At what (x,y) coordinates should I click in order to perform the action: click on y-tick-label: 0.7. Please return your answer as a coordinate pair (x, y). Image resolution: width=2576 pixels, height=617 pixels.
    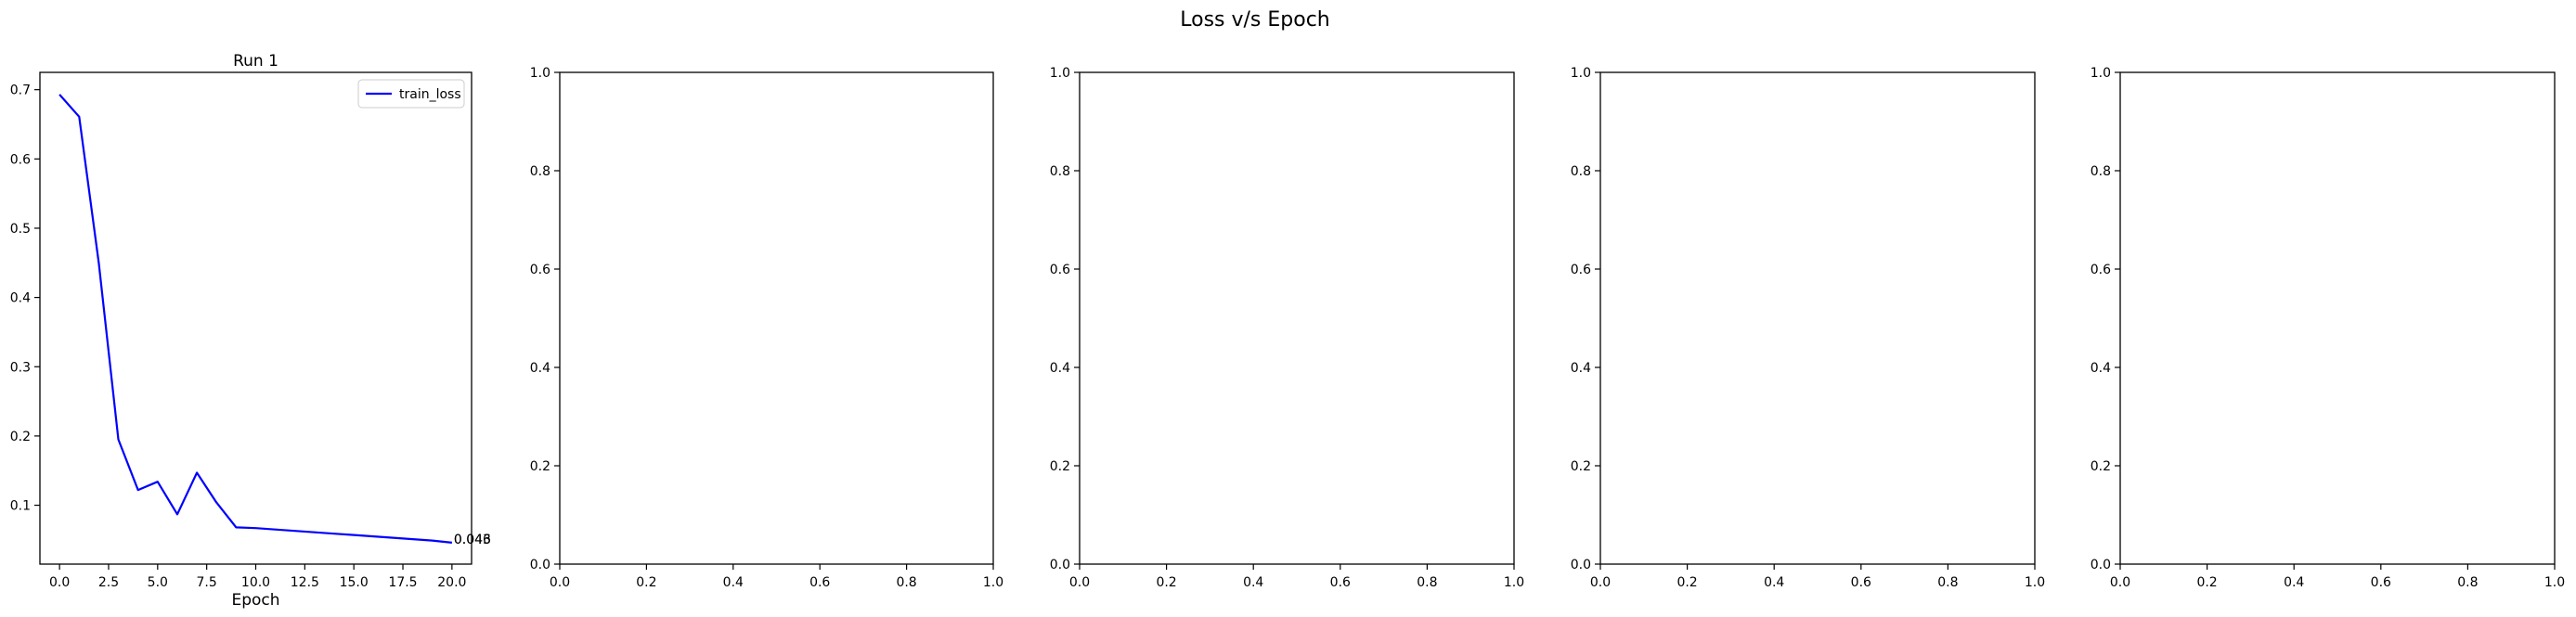
    Looking at the image, I should click on (20, 91).